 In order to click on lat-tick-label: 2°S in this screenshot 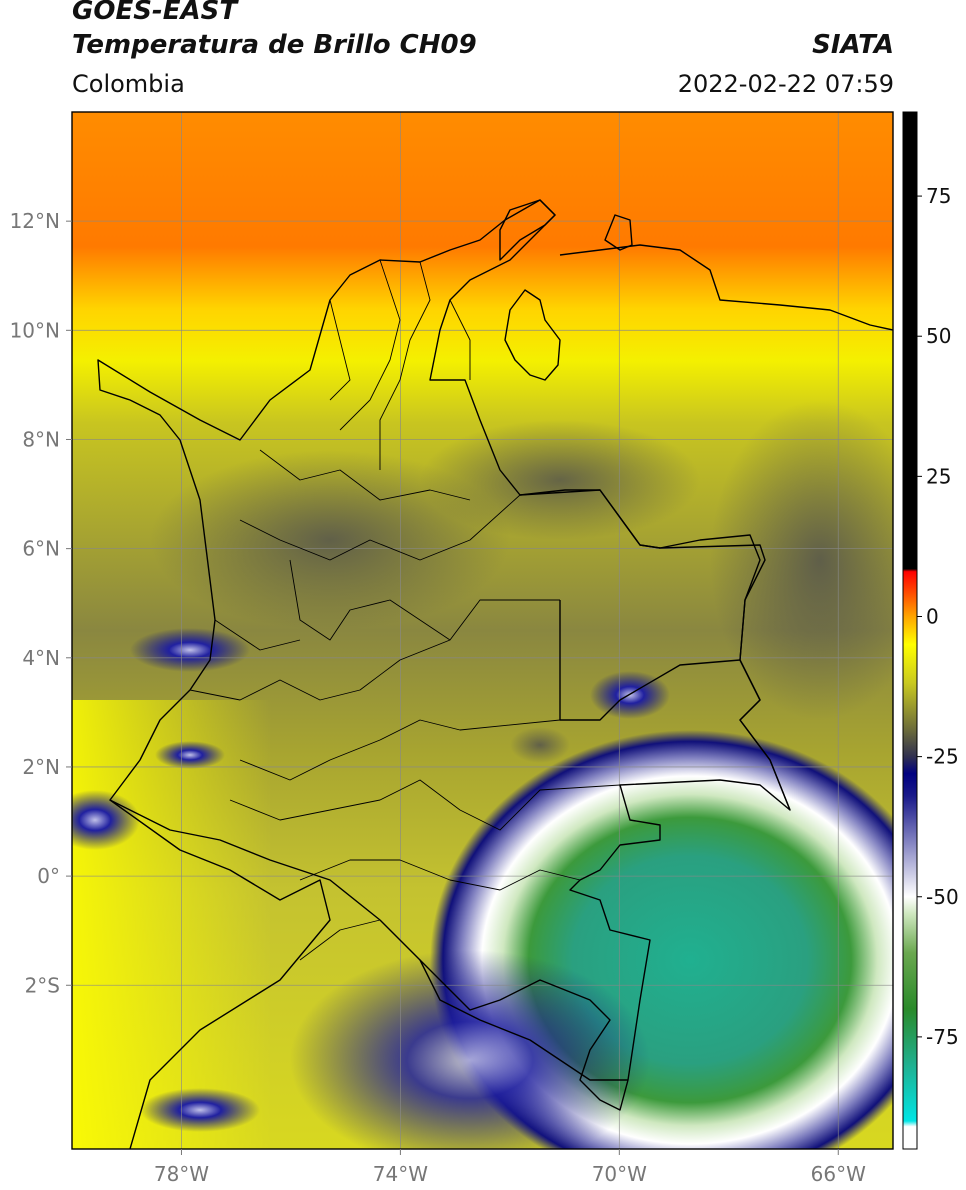, I will do `click(42, 985)`.